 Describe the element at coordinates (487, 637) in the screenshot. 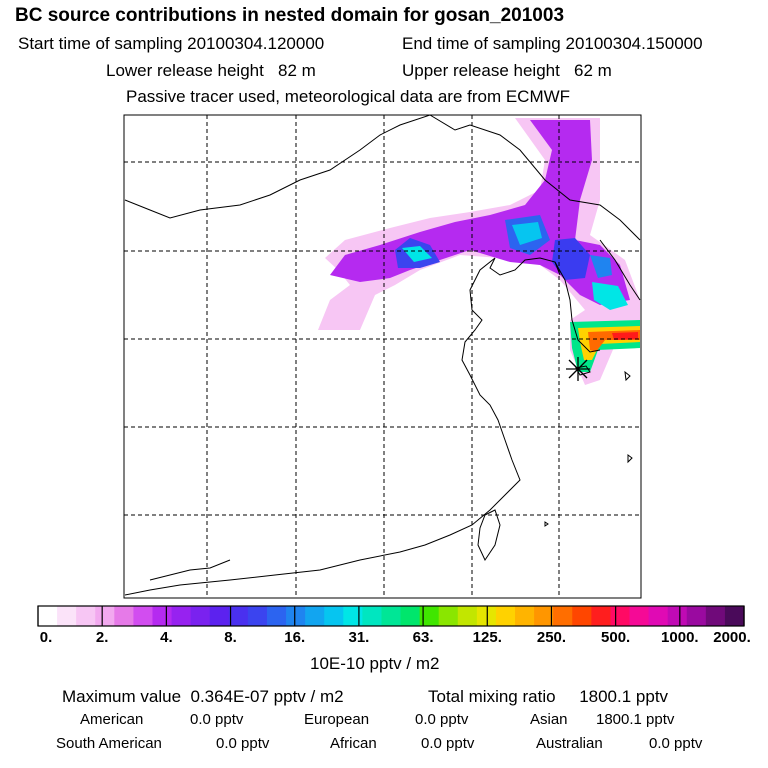

I see `colorbar-label: 125.` at that location.